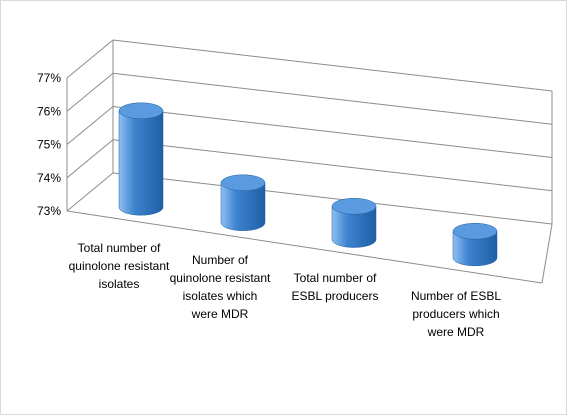  I want to click on y-tick-label: 75%, so click(49, 145).